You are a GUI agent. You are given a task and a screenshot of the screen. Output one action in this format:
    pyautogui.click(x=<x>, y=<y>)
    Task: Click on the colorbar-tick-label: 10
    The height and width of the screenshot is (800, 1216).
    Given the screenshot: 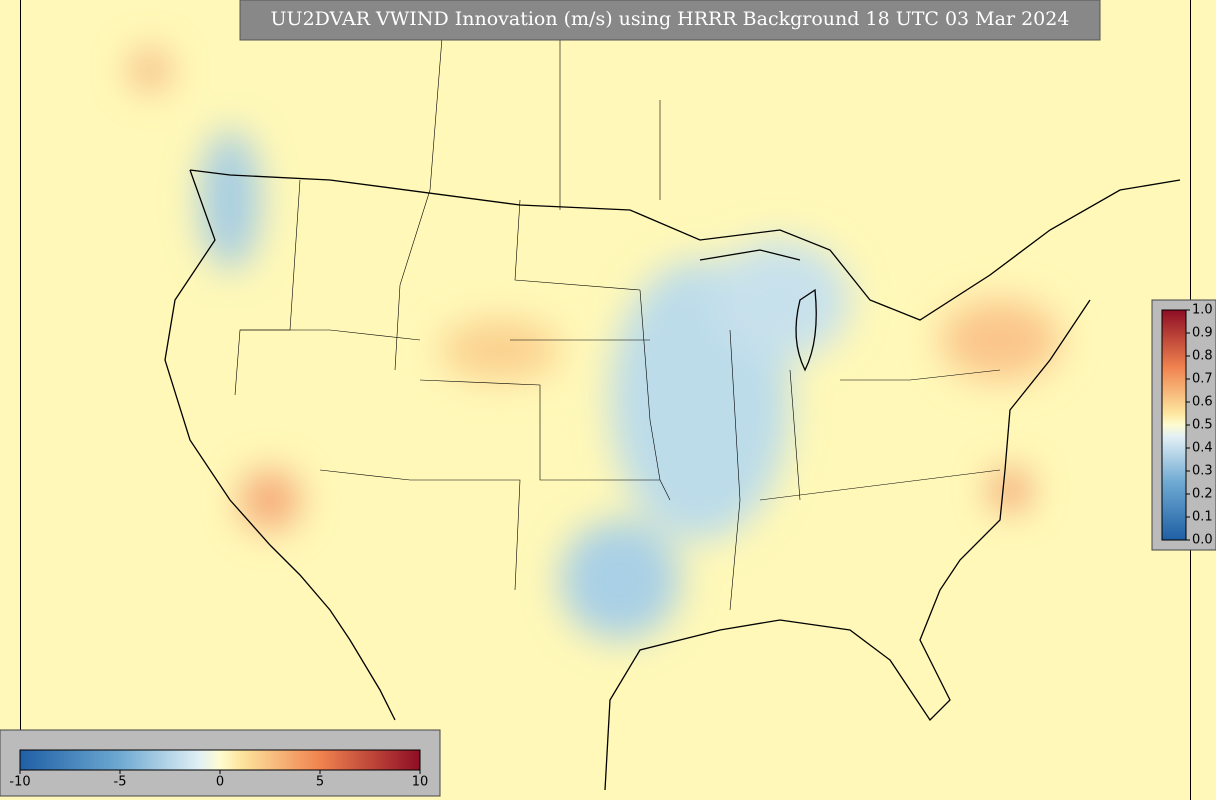 What is the action you would take?
    pyautogui.click(x=420, y=782)
    